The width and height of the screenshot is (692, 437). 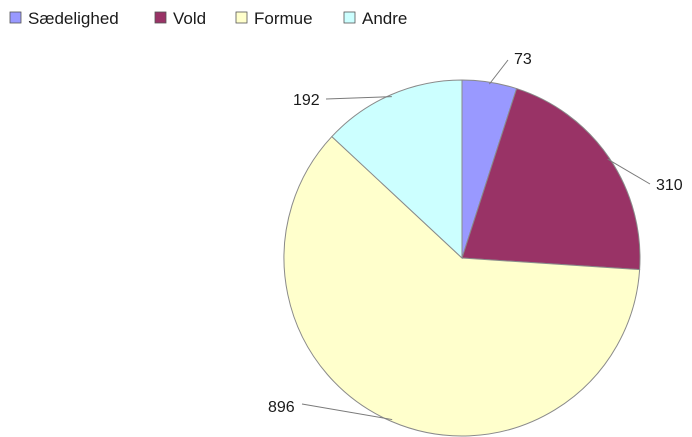 What do you see at coordinates (523, 59) in the screenshot?
I see `data-label-saedelighed: 73` at bounding box center [523, 59].